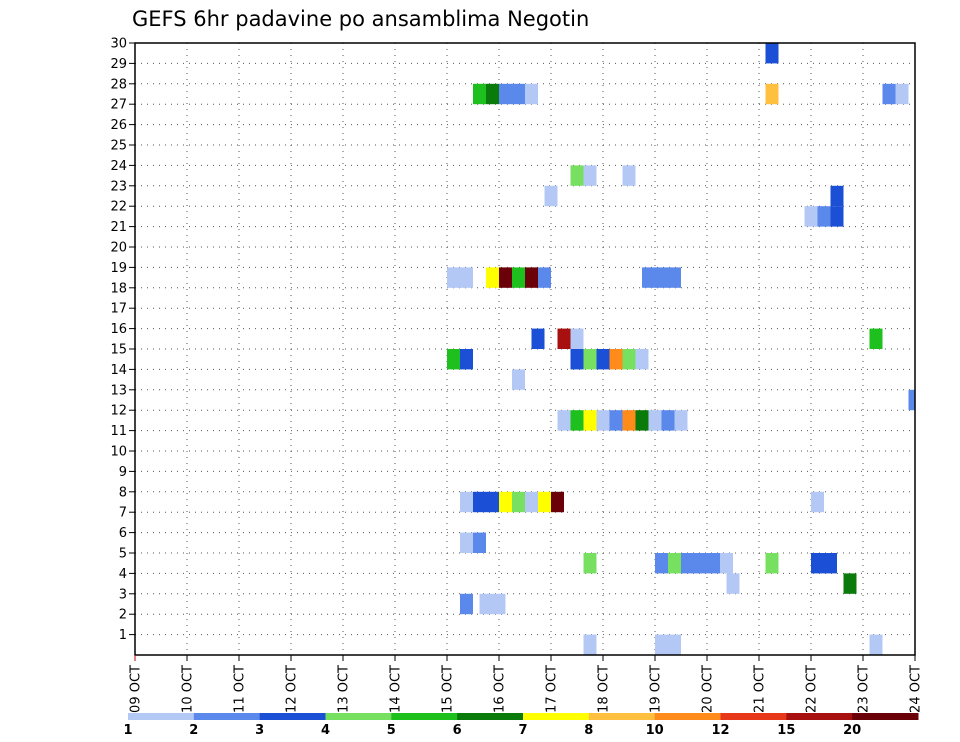  Describe the element at coordinates (123, 554) in the screenshot. I see `y-tick-label: 5` at that location.